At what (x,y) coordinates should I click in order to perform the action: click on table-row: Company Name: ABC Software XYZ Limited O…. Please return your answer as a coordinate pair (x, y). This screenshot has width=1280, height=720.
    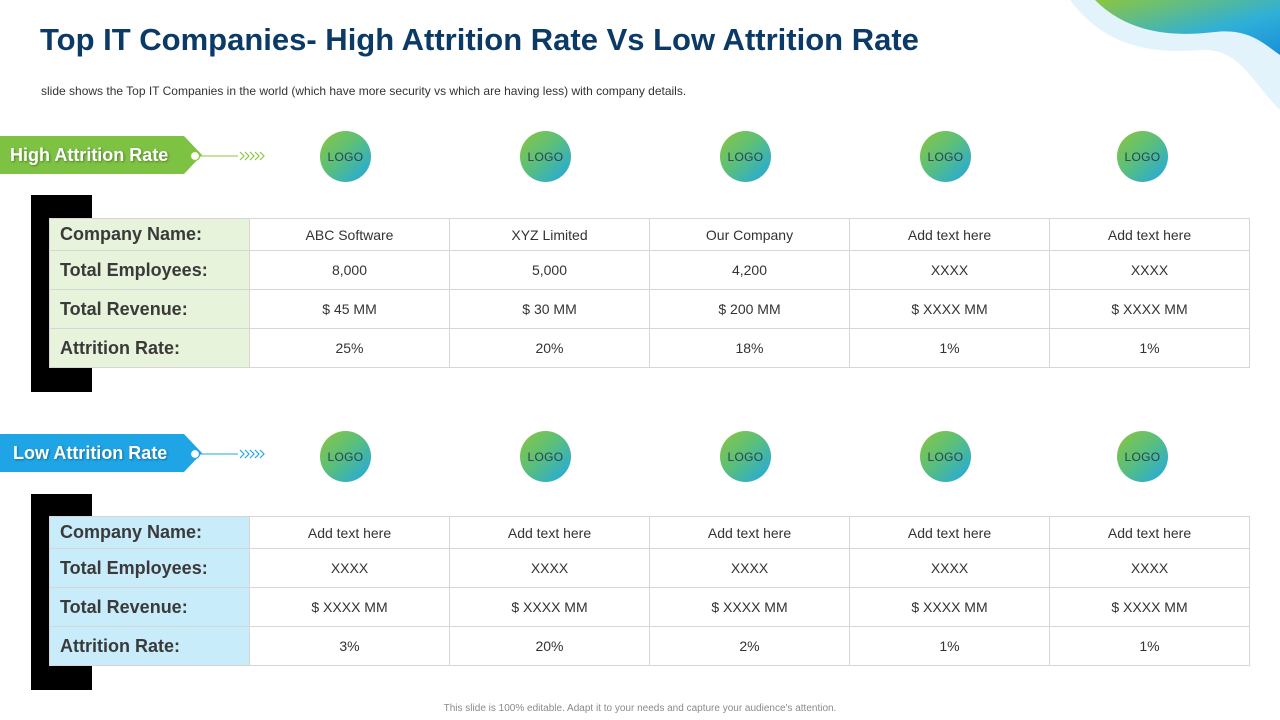
    Looking at the image, I should click on (649, 234).